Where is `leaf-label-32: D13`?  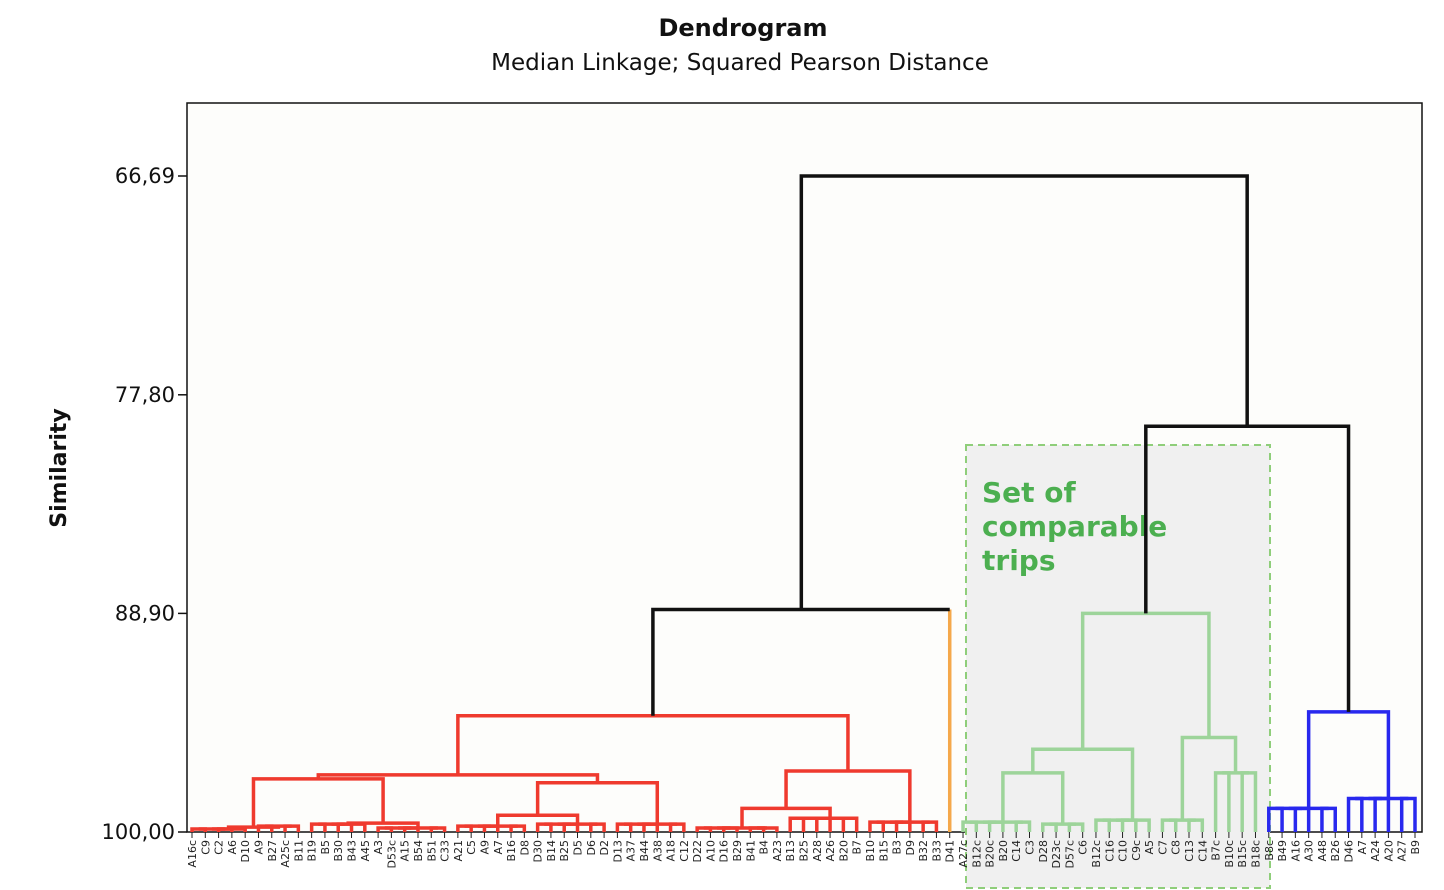
leaf-label-32: D13 is located at coordinates (617, 851).